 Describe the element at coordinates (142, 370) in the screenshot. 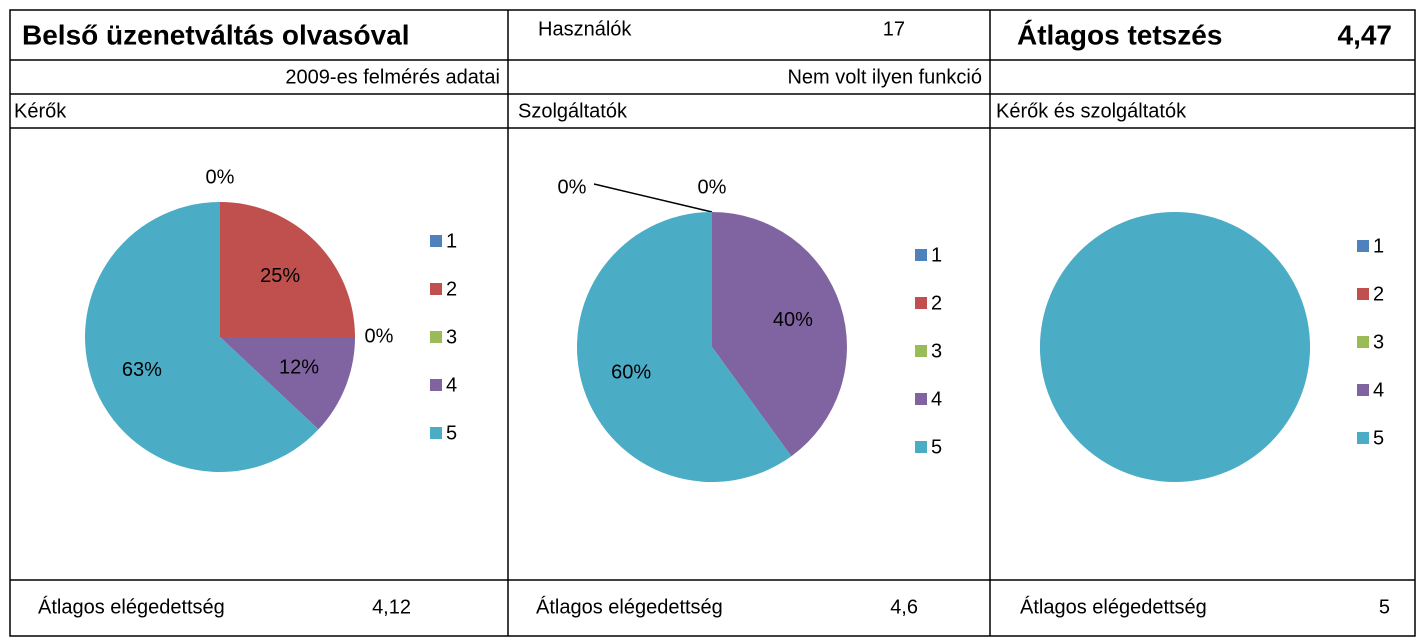

I see `data-label: 63%` at that location.